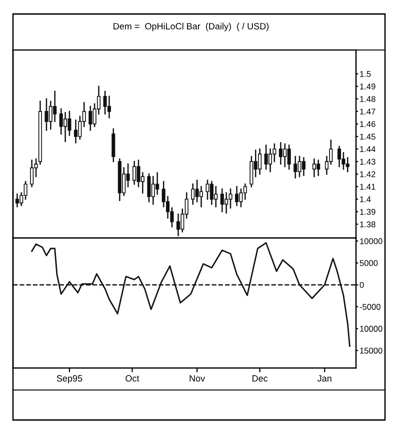 The image size is (401, 443). Describe the element at coordinates (362, 285) in the screenshot. I see `y-tick-label: 0` at that location.